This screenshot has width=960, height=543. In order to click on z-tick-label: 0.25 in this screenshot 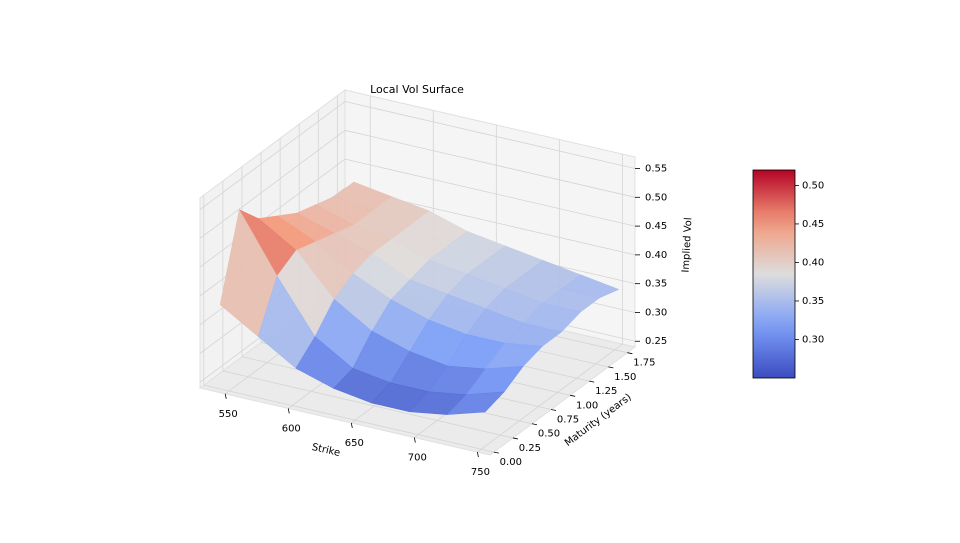, I will do `click(656, 341)`.